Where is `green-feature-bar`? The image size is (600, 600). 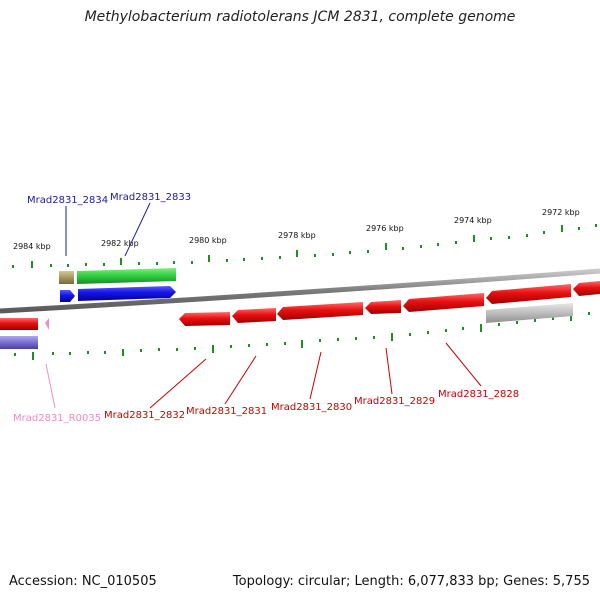
green-feature-bar is located at coordinates (126, 276).